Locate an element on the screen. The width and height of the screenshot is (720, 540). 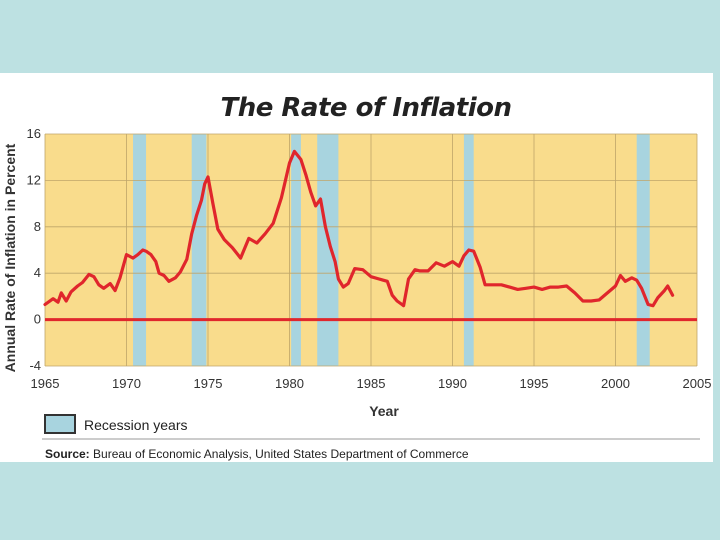
y-tick-label-0: 0 is located at coordinates (37, 319).